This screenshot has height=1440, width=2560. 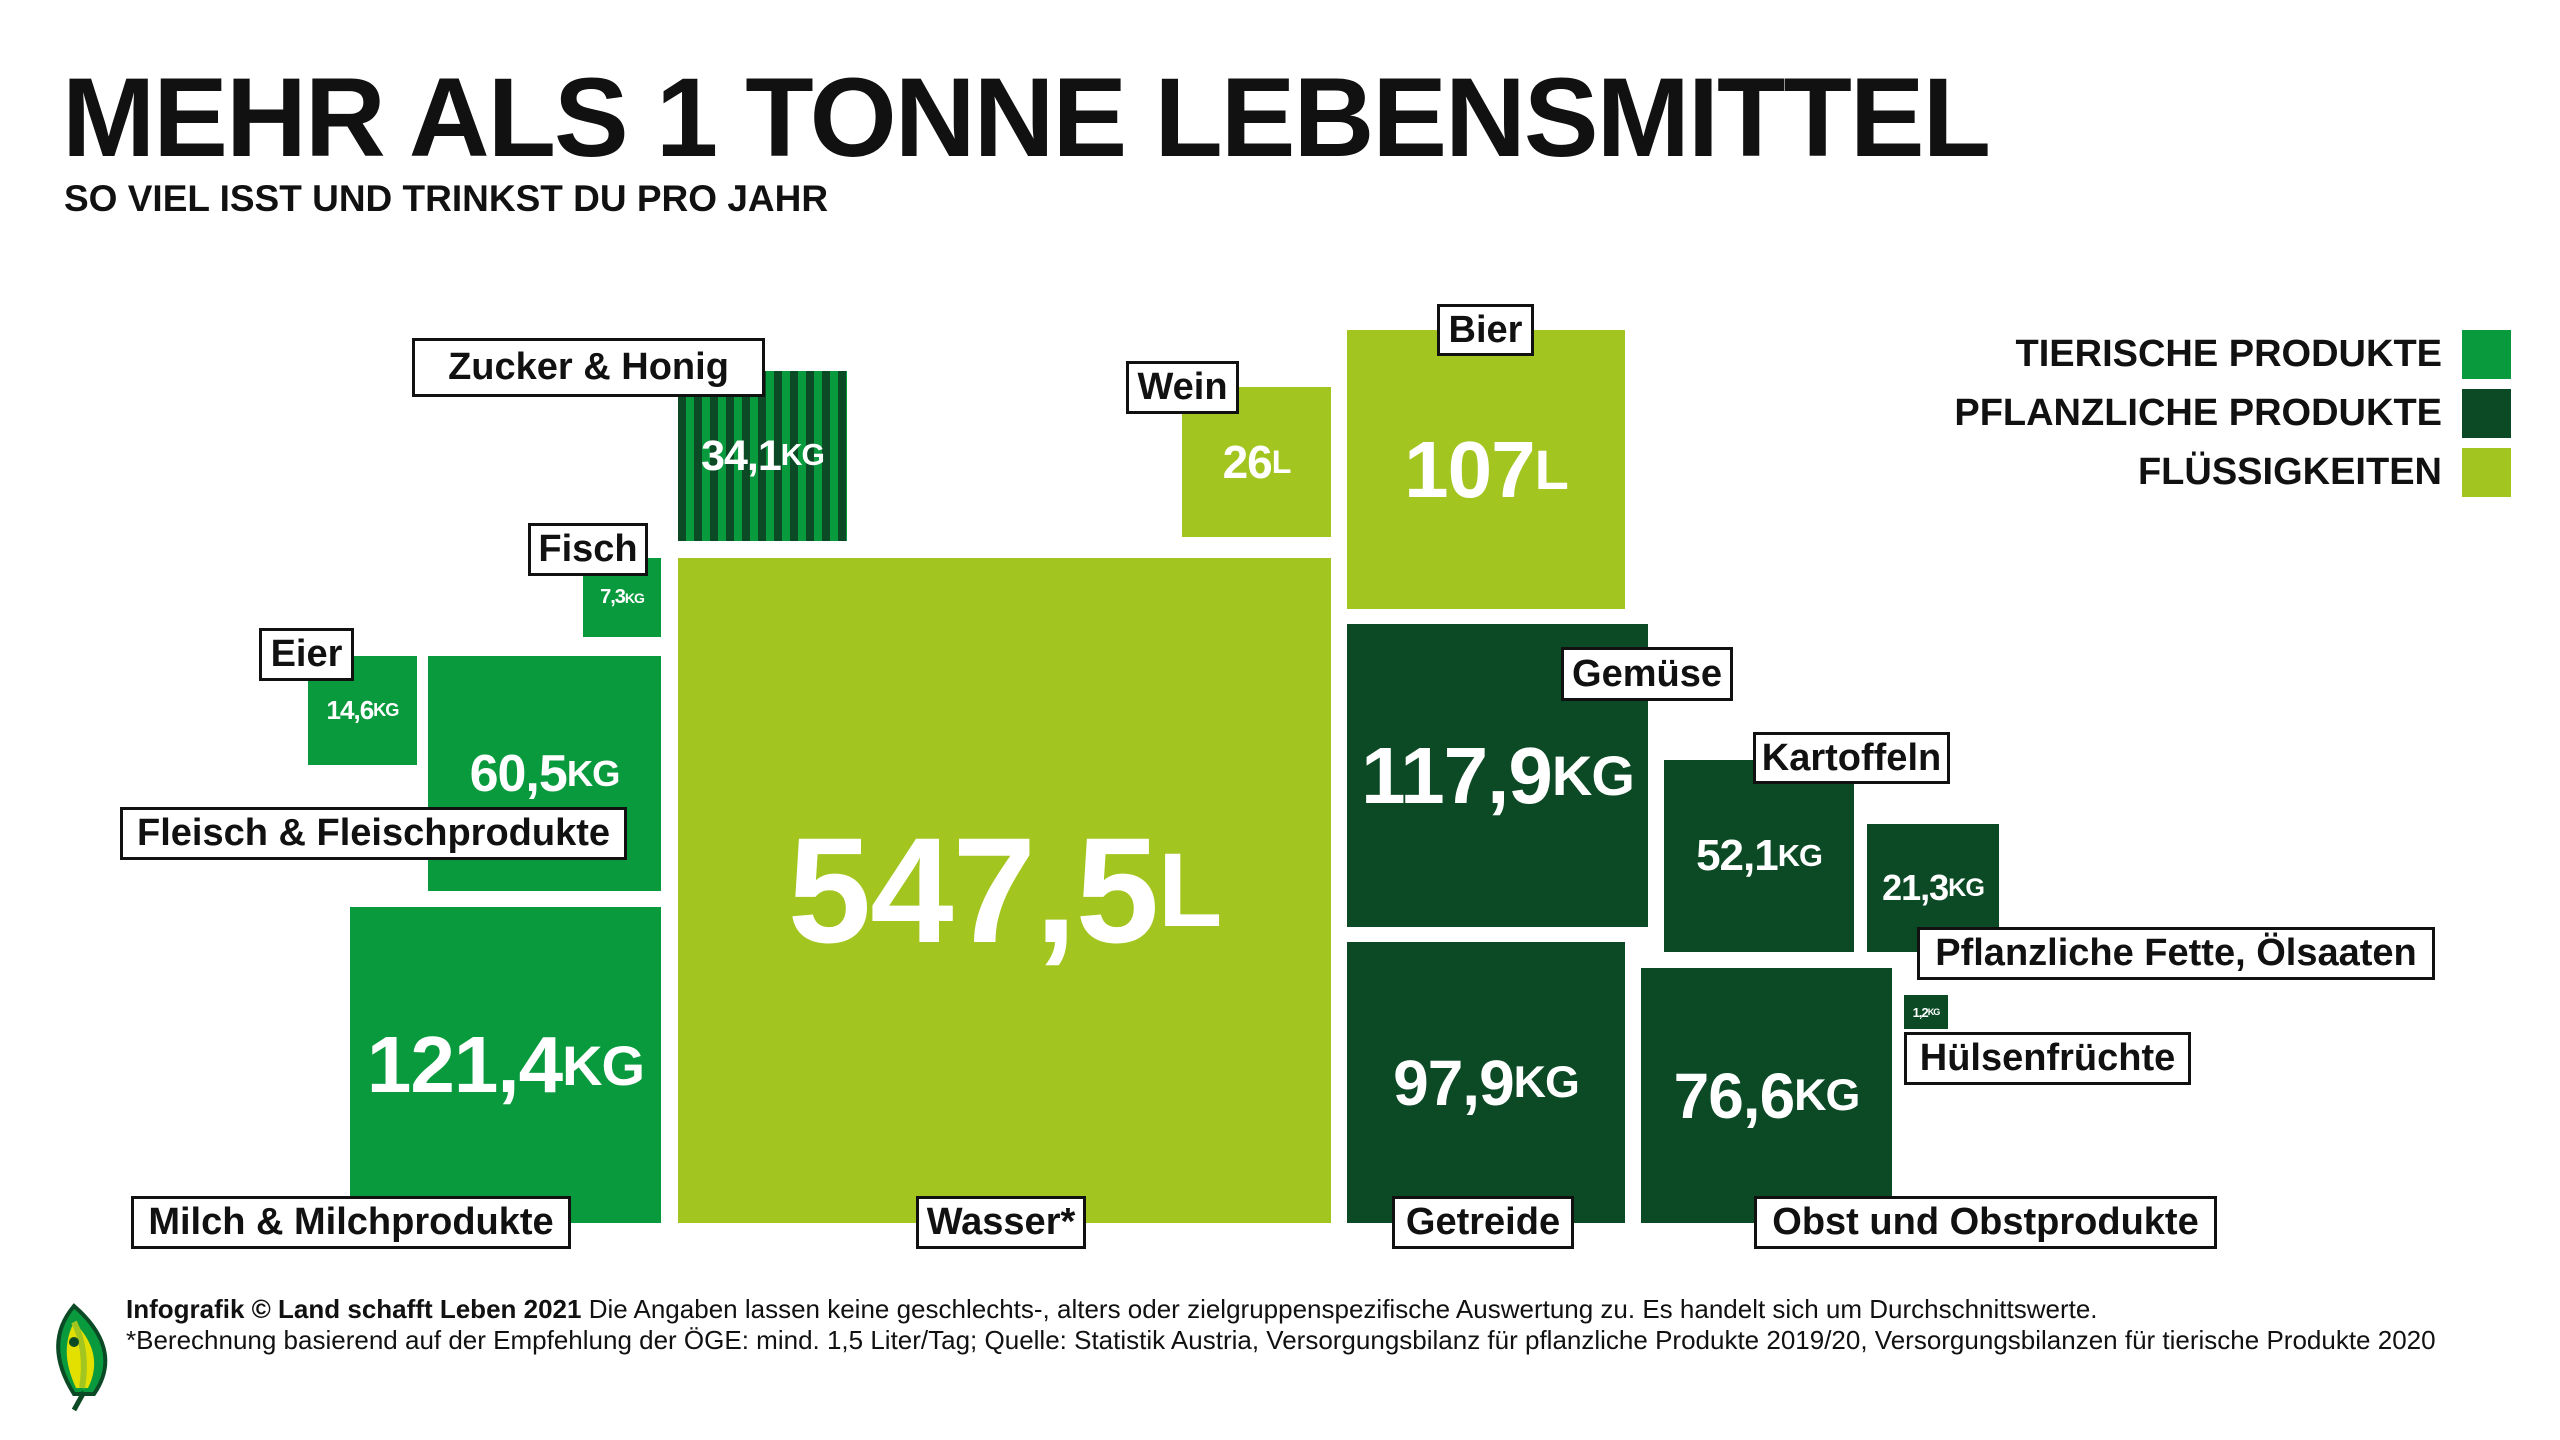 I want to click on block-obst-und-obstprodukte: 76,6 KG, so click(x=1766, y=1095).